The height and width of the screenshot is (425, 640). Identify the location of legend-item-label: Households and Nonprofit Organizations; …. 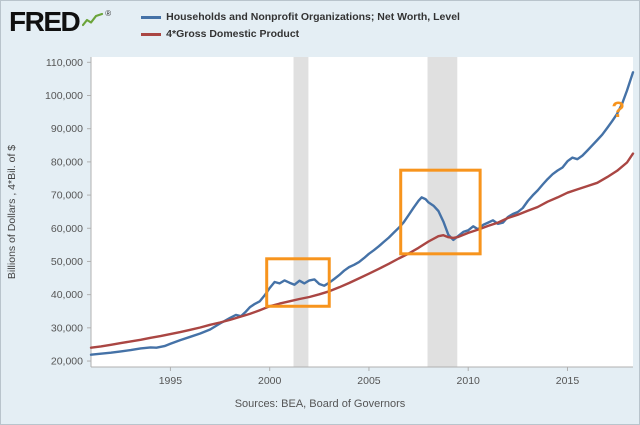
(313, 17).